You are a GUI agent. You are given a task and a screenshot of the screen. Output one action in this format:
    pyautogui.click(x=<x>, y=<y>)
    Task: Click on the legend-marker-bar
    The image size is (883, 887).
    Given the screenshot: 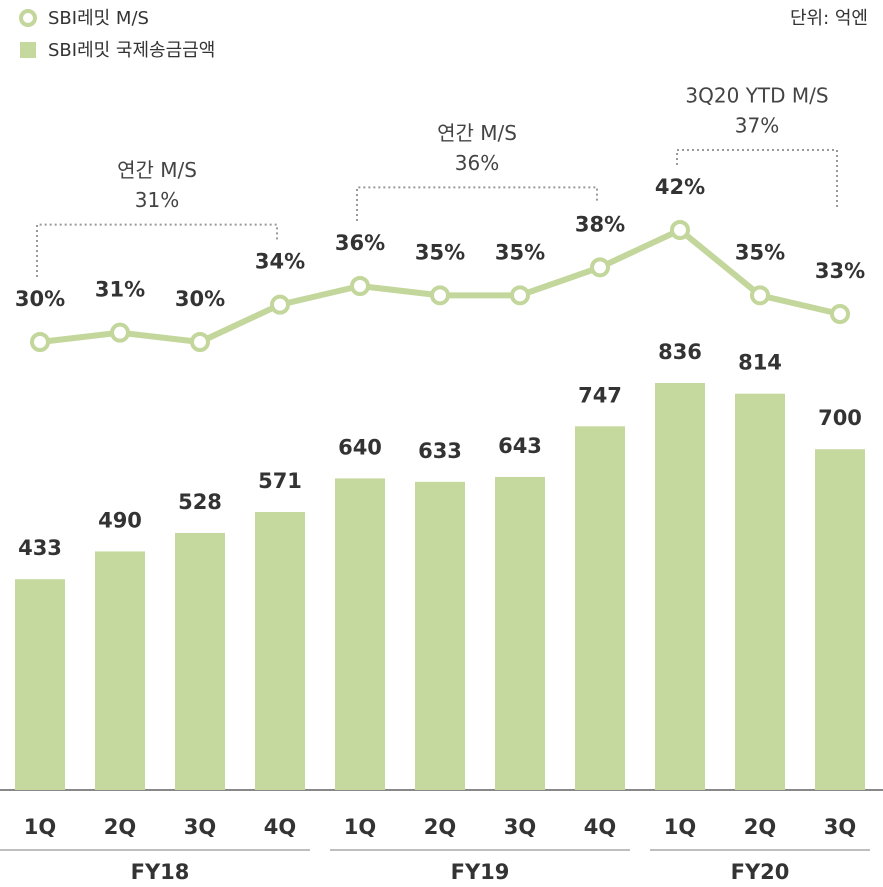 What is the action you would take?
    pyautogui.click(x=28, y=50)
    